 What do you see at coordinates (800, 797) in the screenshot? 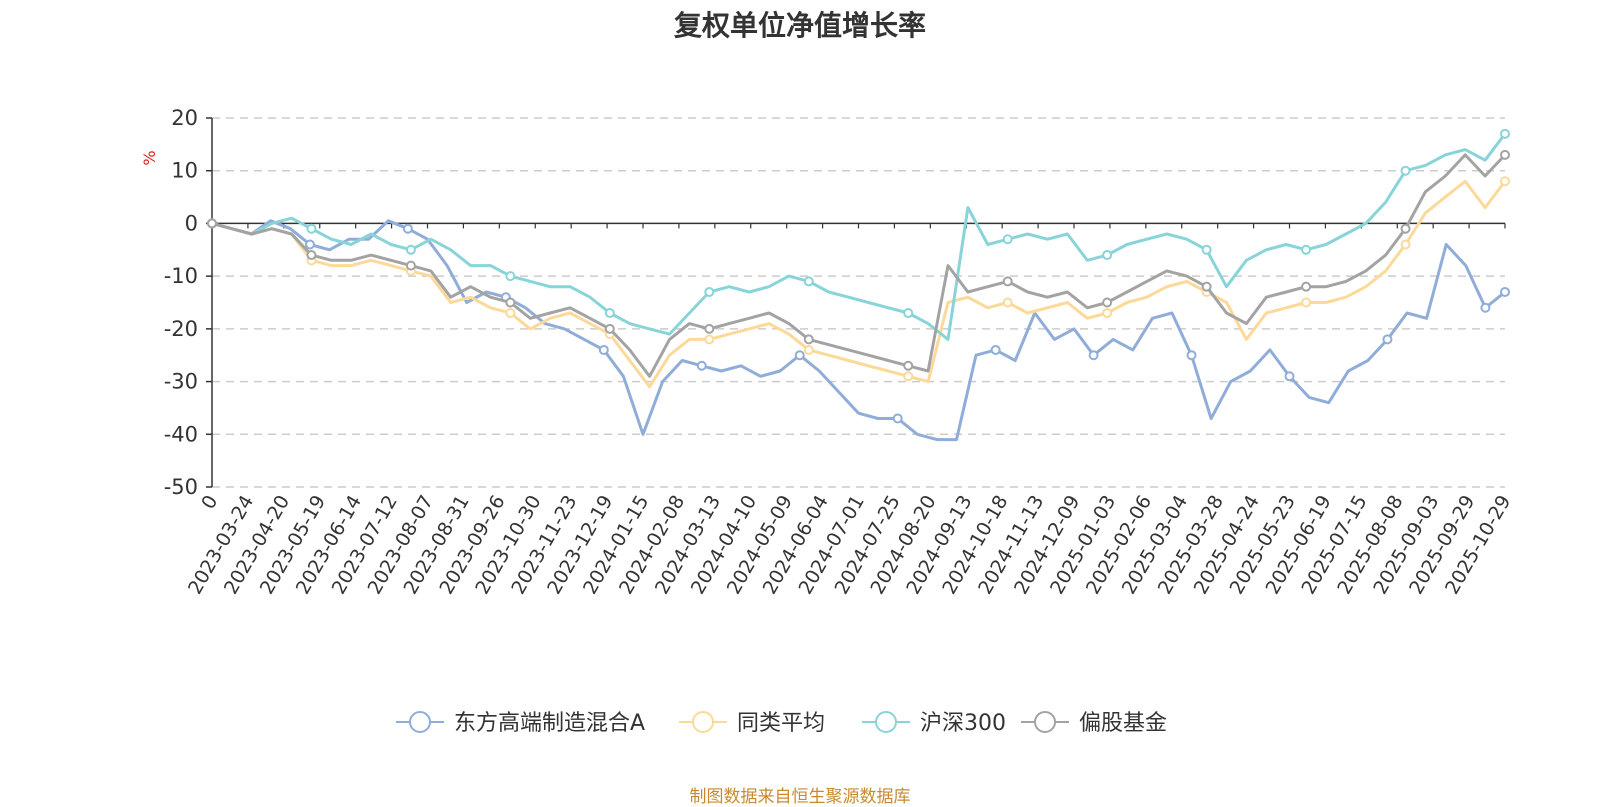
I see `source-note: 制图数据来自恒生聚源数据库` at bounding box center [800, 797].